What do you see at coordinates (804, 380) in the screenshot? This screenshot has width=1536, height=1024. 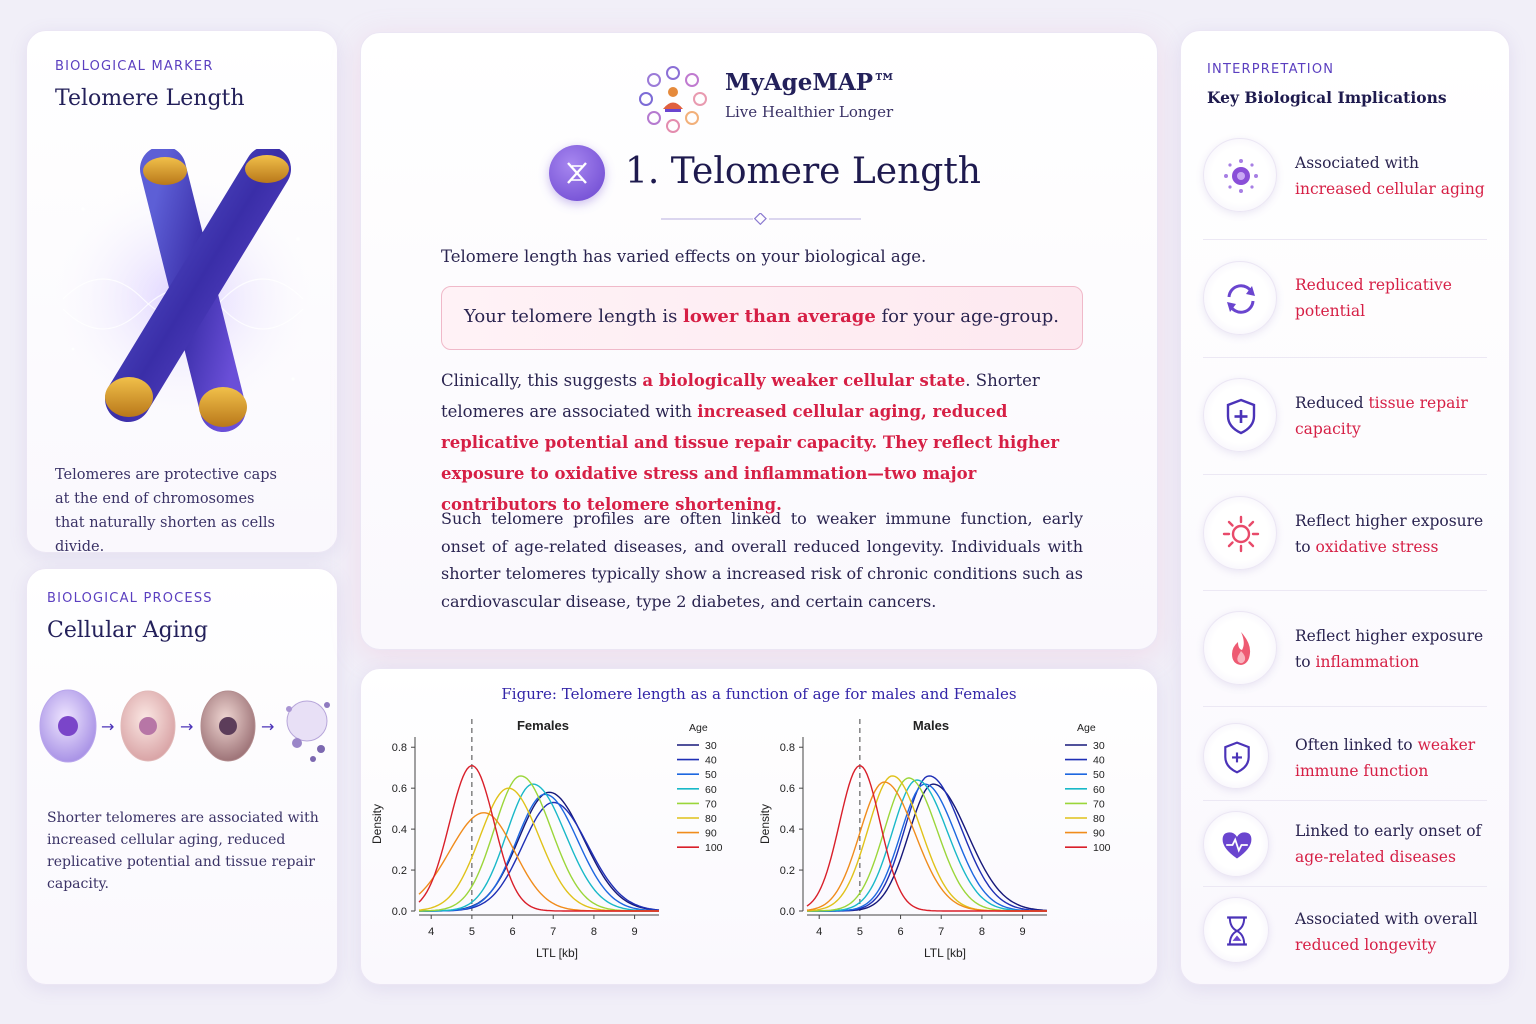 I see `clinical-emphasis-state: a biologically weaker cellular state` at bounding box center [804, 380].